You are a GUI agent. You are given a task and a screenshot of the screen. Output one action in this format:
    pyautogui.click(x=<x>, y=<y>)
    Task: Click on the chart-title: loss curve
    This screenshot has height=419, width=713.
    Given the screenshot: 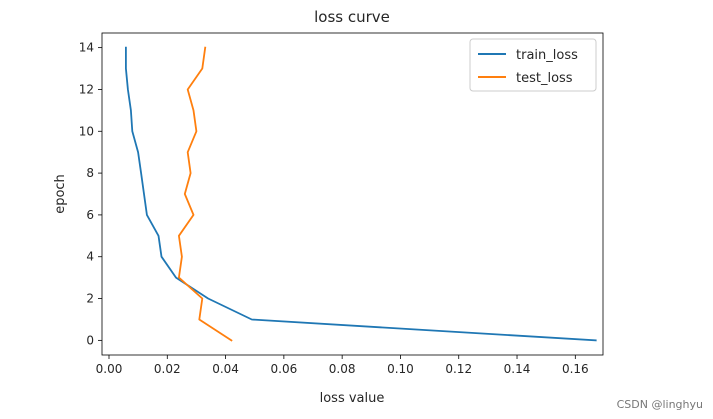 What is the action you would take?
    pyautogui.click(x=352, y=17)
    